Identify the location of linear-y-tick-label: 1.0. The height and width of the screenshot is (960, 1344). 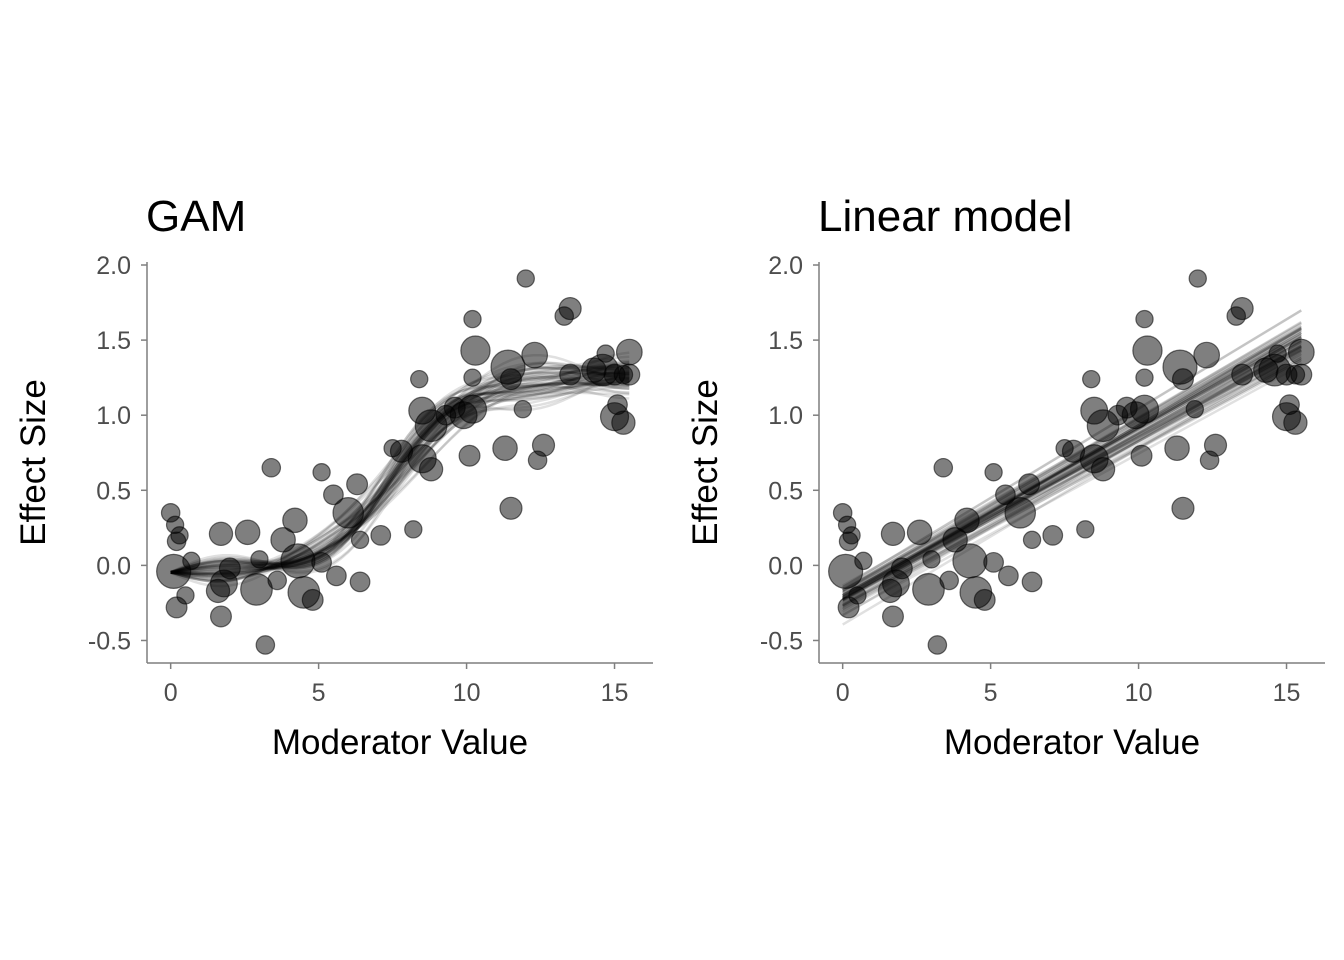
(785, 416).